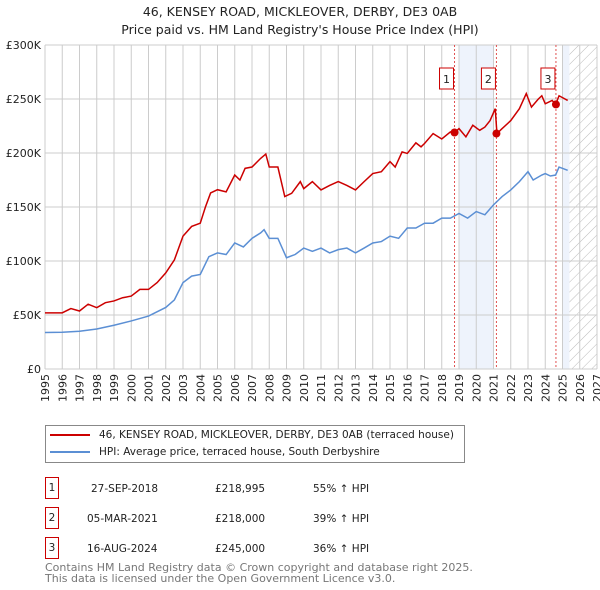 Image resolution: width=600 pixels, height=590 pixels. I want to click on x-tick-label: 1998, so click(97, 388).